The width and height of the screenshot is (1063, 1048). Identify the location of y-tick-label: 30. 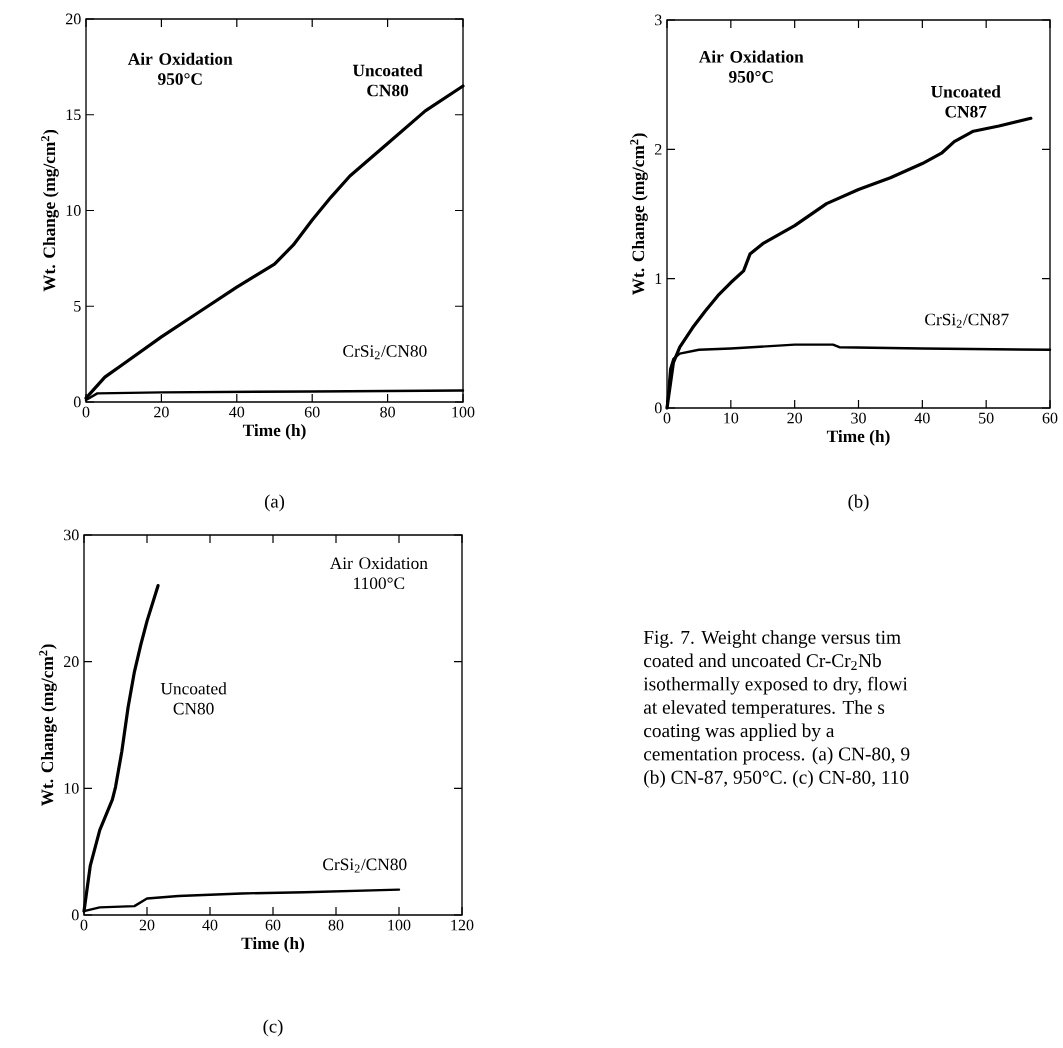
(71, 535).